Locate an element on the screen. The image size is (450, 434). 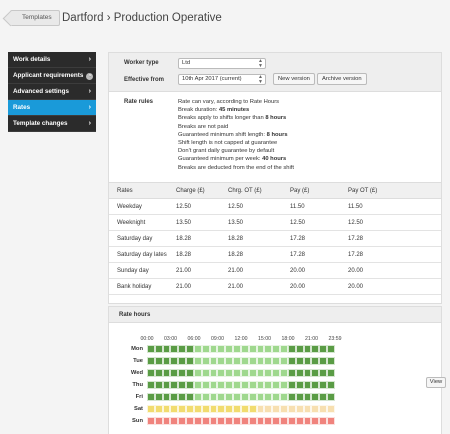
sidebar-item-applicant-requirements: Applicant requirements i › is located at coordinates (52, 76).